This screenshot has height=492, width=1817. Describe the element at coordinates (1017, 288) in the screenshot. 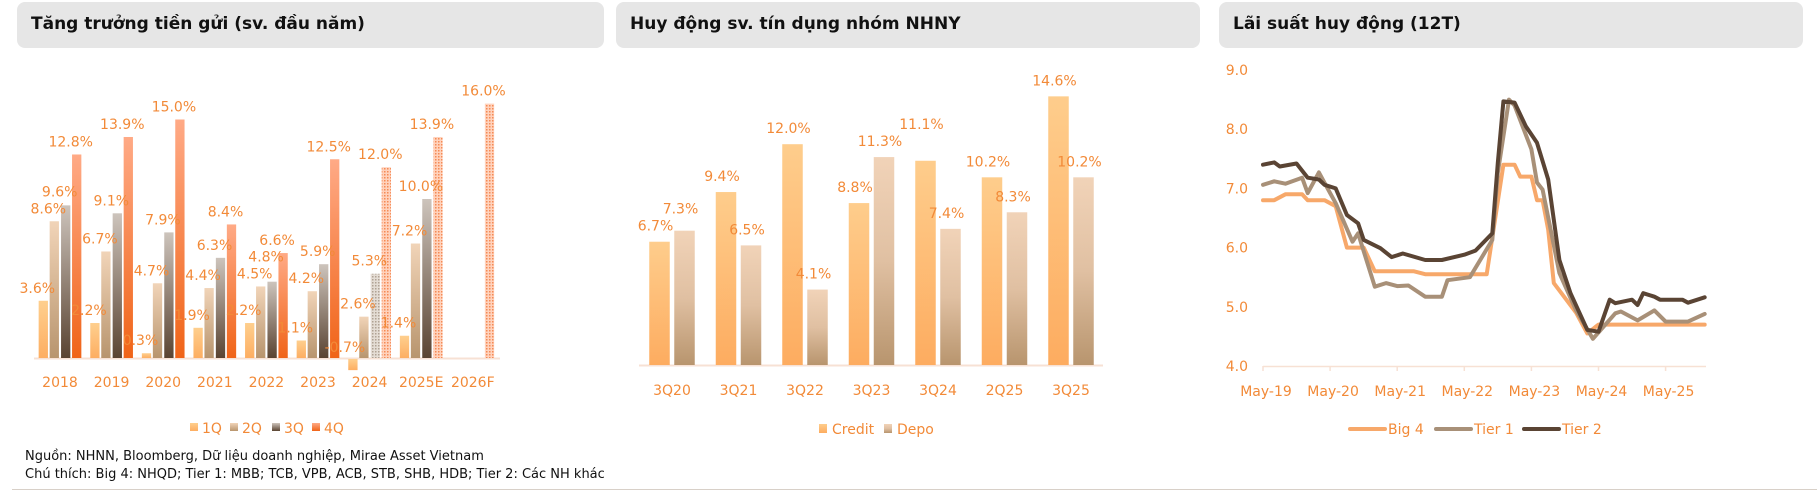

I see `bar-Depo-2Q25` at that location.